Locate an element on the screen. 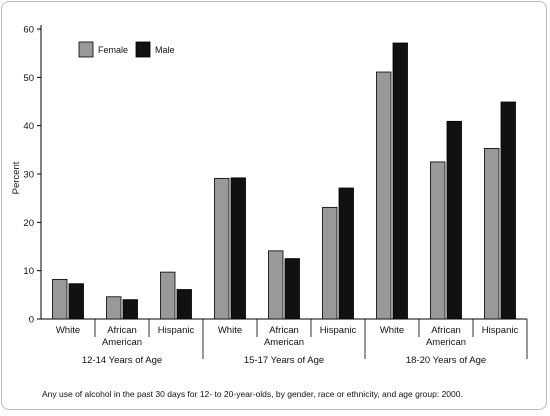 This screenshot has width=550, height=416. x-group-label: 12-14 Years of Age is located at coordinates (122, 360).